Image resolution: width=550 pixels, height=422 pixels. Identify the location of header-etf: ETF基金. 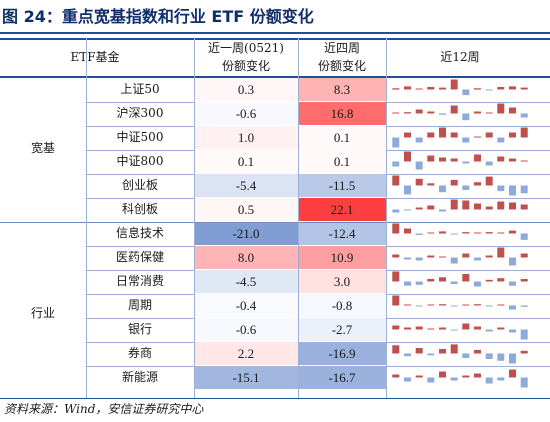
(95, 57).